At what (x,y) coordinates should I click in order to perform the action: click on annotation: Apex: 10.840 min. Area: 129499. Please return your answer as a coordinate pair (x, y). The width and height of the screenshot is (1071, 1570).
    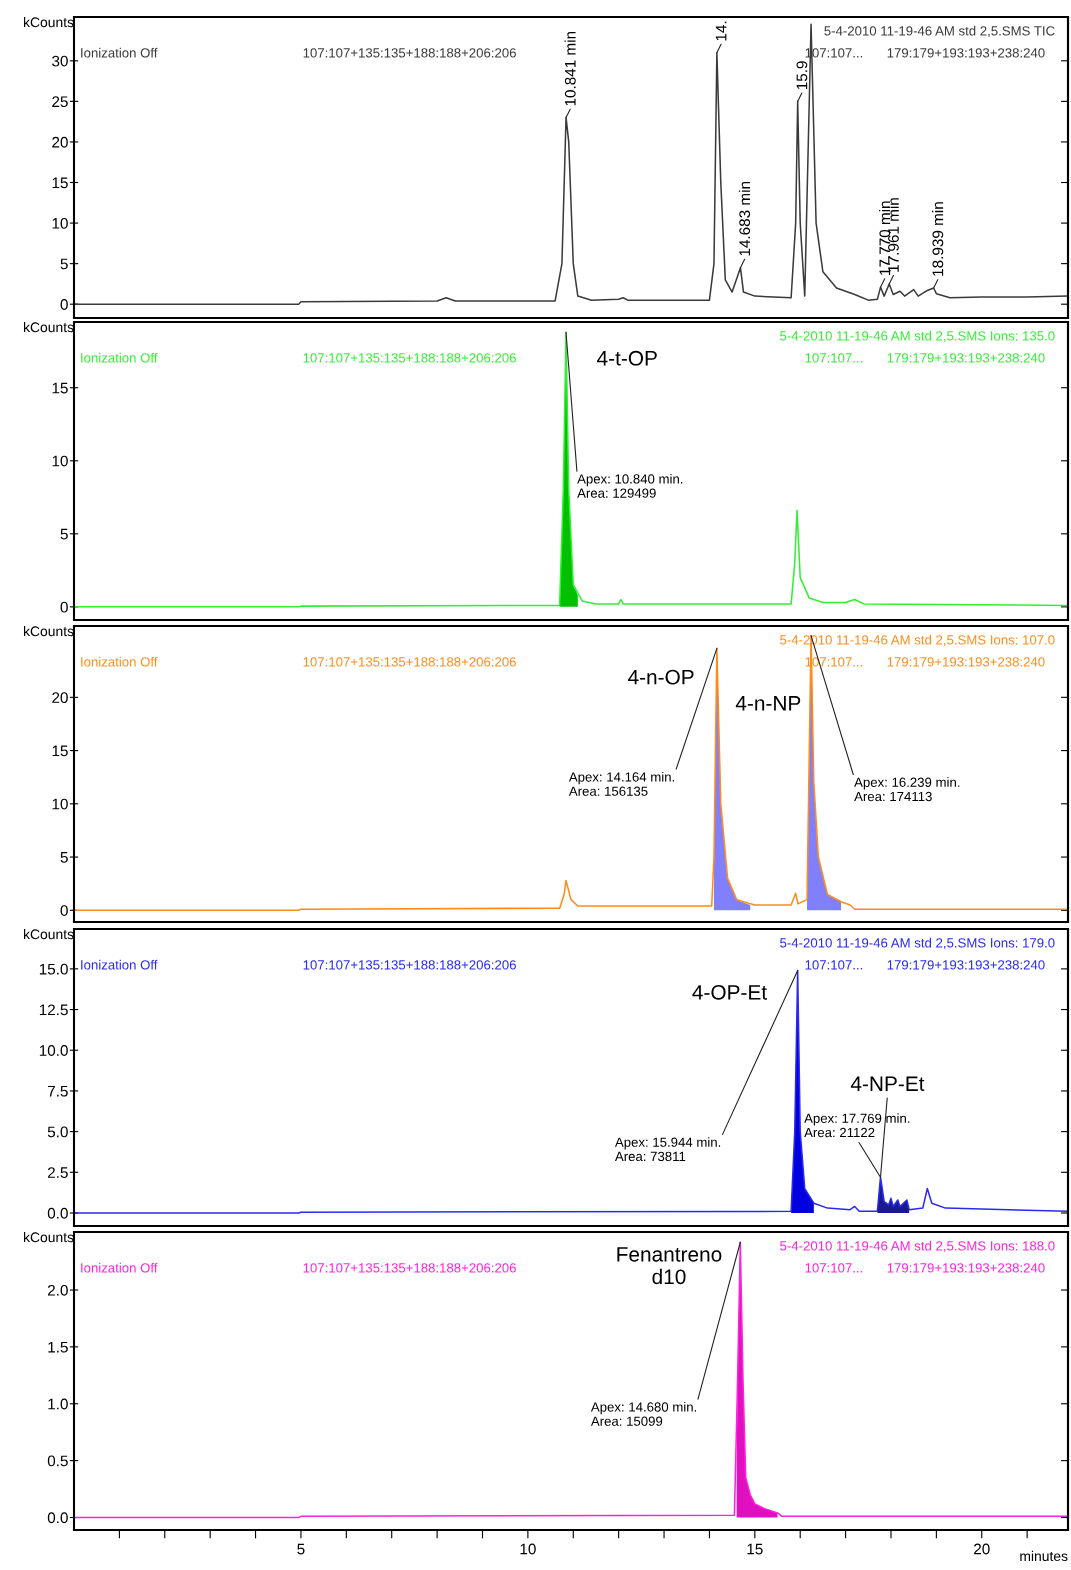
    Looking at the image, I should click on (630, 485).